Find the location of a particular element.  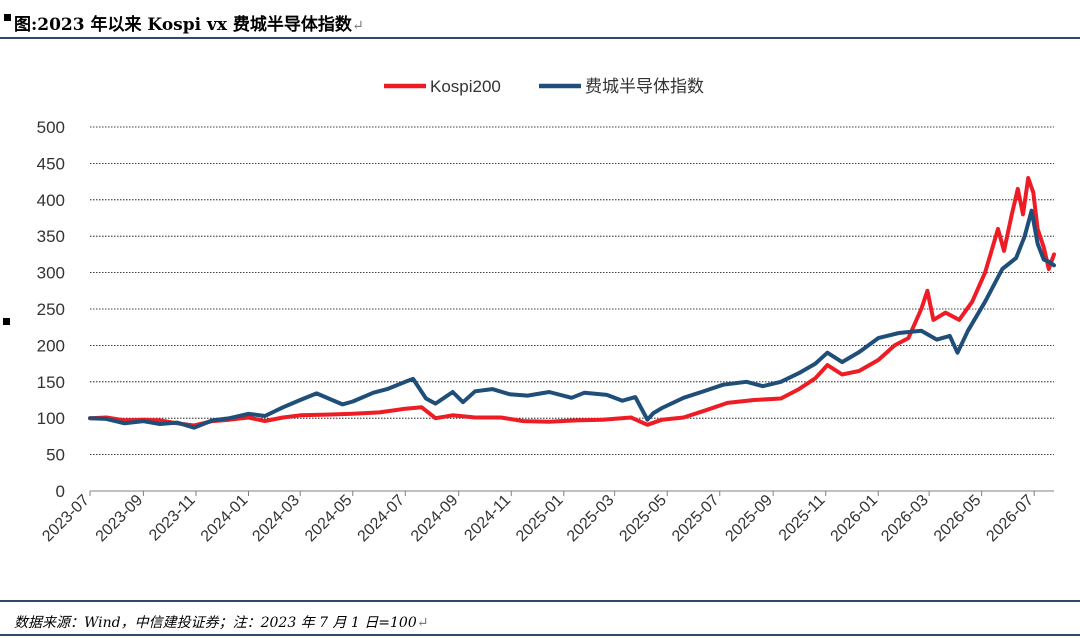

y-tick-label: 100 is located at coordinates (51, 418).